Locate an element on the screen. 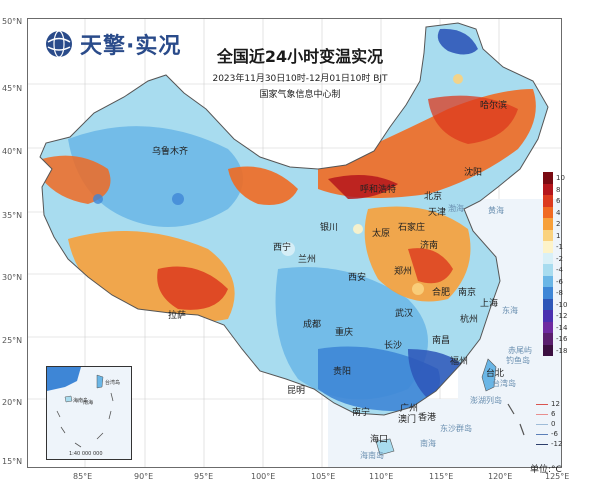 This screenshot has height=489, width=600. brand-name: 天擎·实况 is located at coordinates (131, 46).